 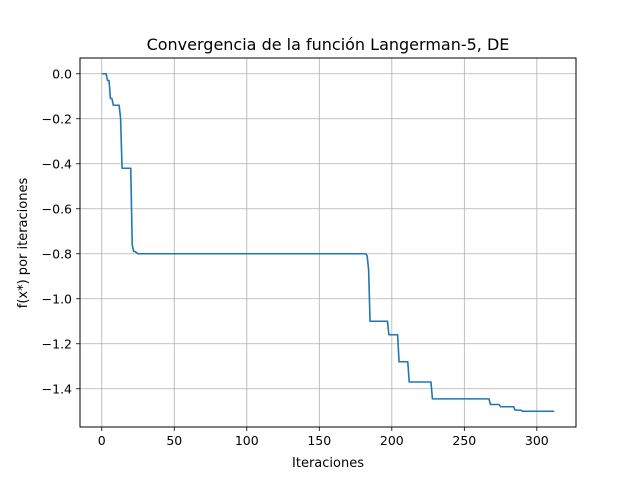 What do you see at coordinates (247, 440) in the screenshot?
I see `x-tick-label: 100` at bounding box center [247, 440].